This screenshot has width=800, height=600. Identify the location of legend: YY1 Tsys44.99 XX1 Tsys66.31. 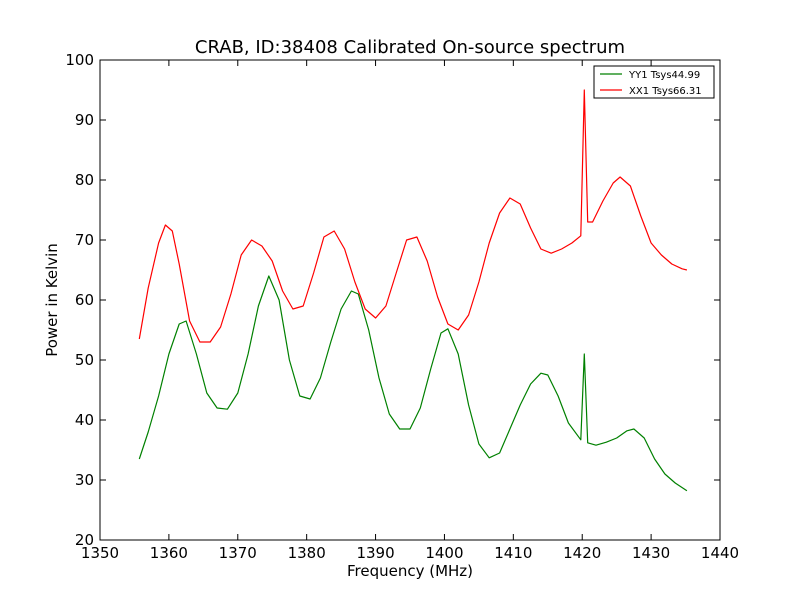
(654, 82).